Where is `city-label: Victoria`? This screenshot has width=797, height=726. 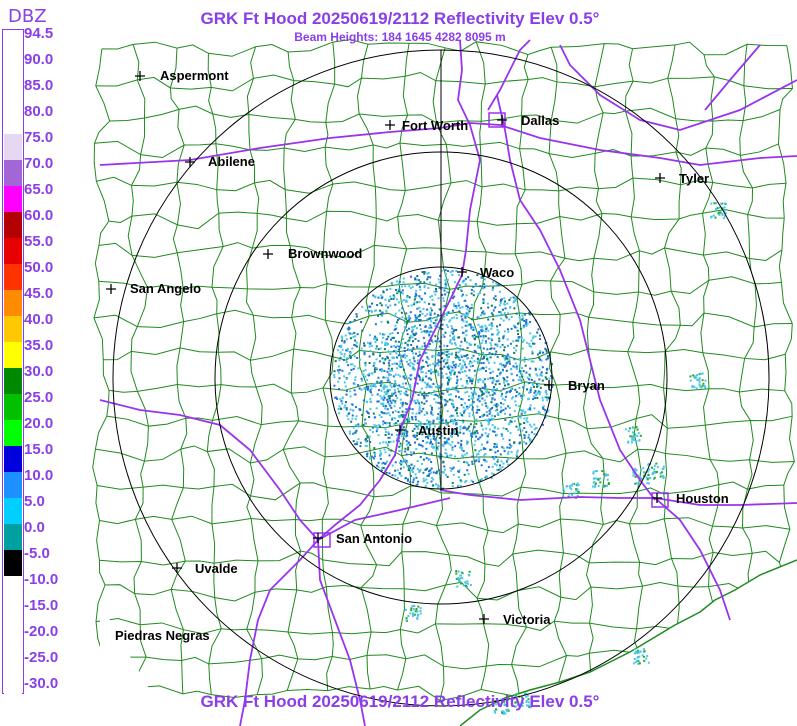 city-label: Victoria is located at coordinates (527, 619).